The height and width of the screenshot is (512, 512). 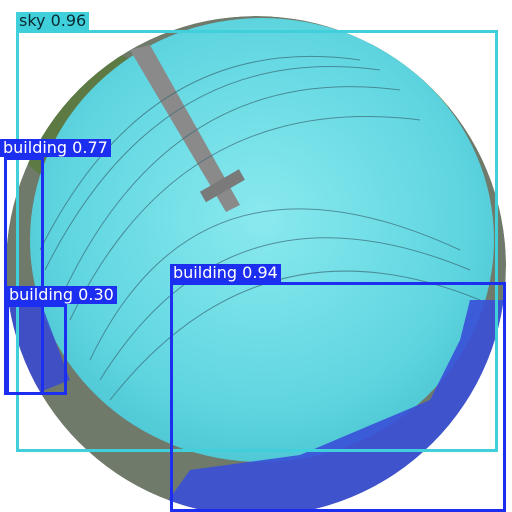 I want to click on building-detection-label-1: building 0.77, so click(x=55, y=148).